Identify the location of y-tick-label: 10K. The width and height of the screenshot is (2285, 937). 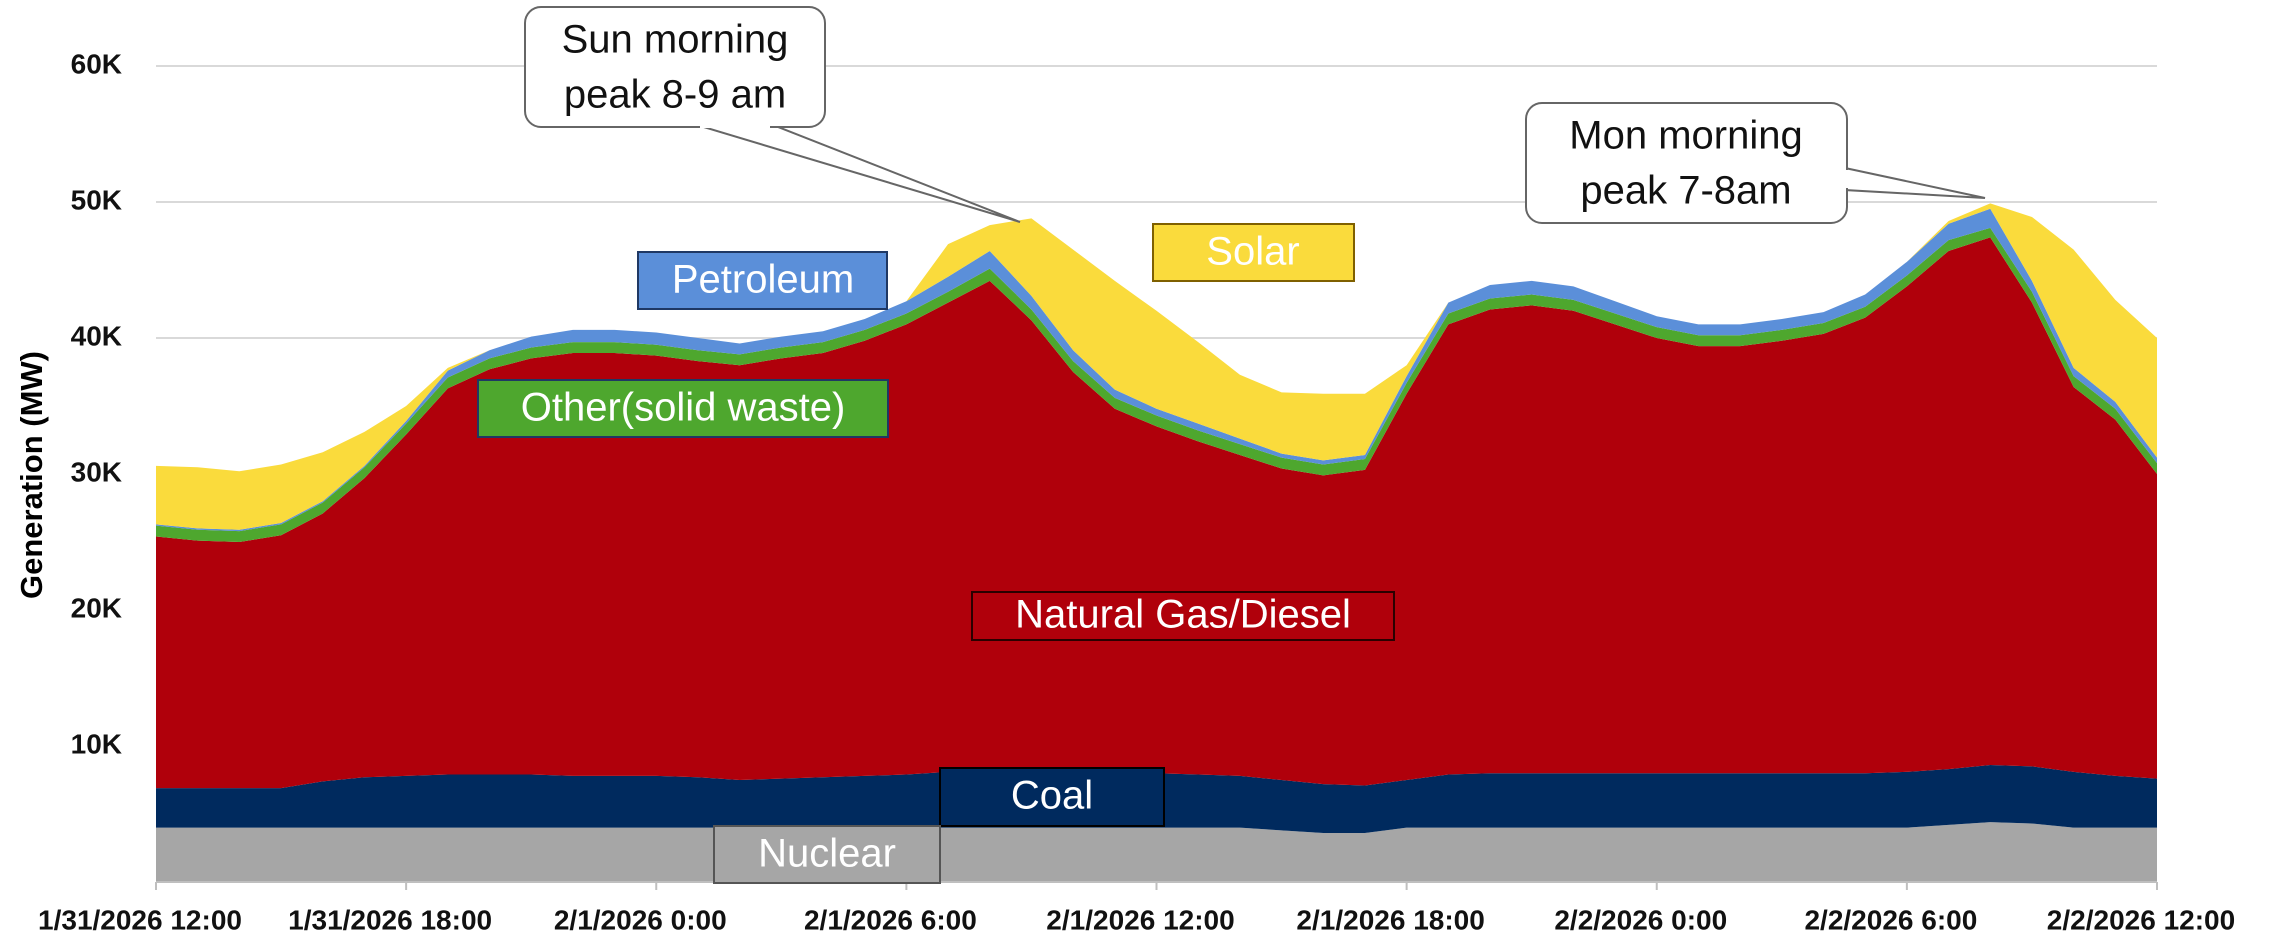
(96, 743).